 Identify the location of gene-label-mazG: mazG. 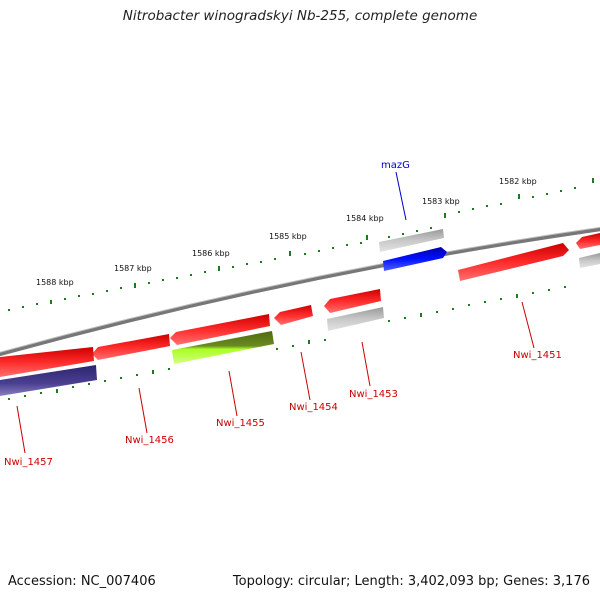
(395, 165).